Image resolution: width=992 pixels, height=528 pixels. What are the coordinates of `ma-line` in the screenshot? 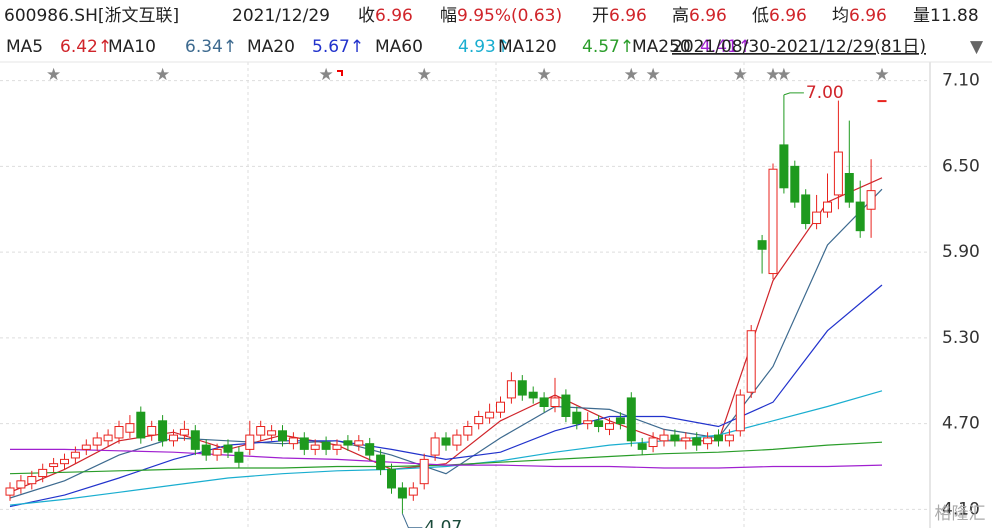 It's located at (446, 458).